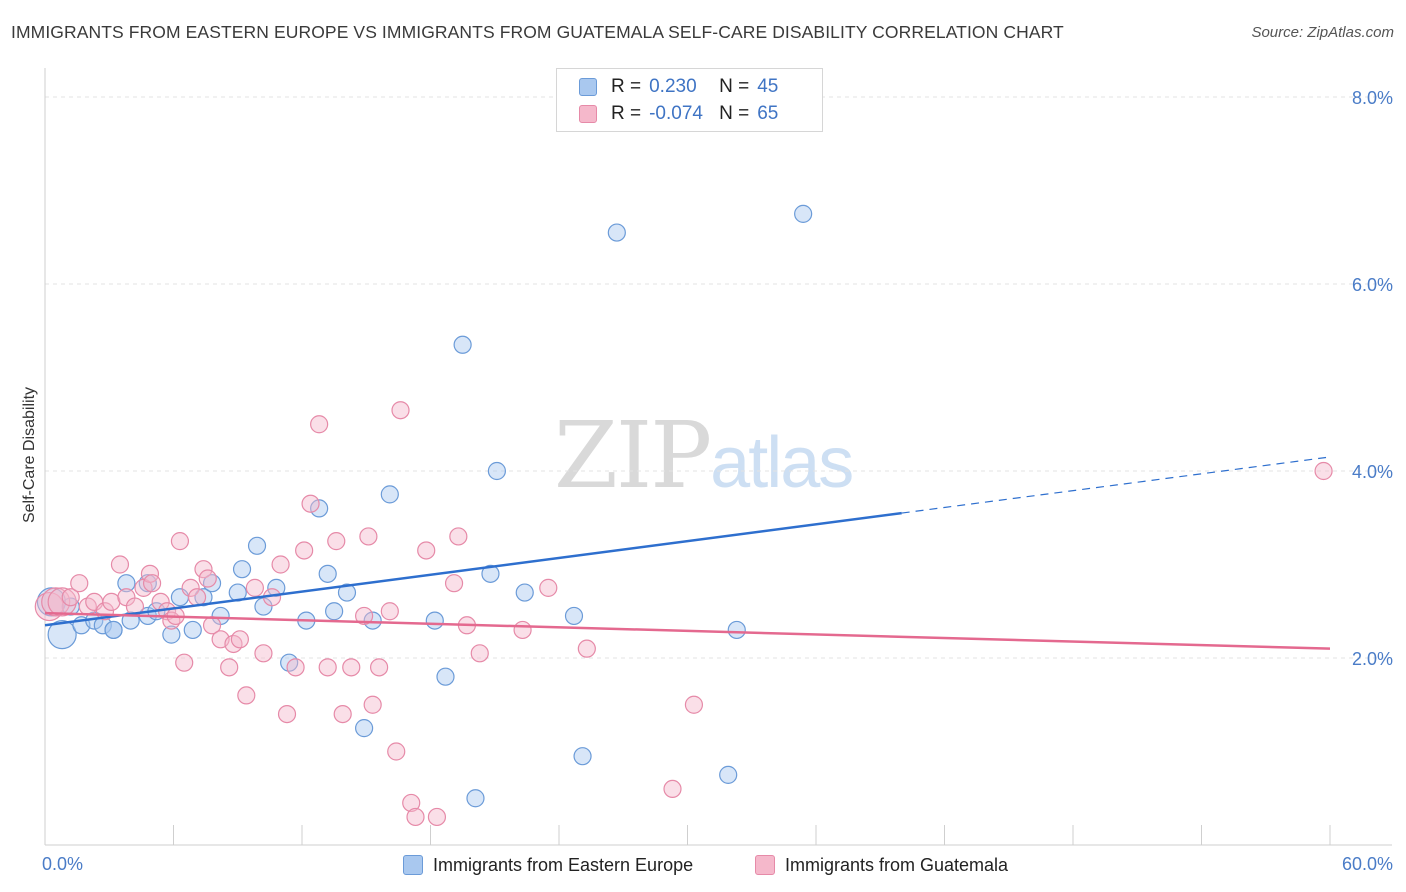 The width and height of the screenshot is (1406, 892). What do you see at coordinates (1372, 472) in the screenshot?
I see `y-tick-label: 4.0%` at bounding box center [1372, 472].